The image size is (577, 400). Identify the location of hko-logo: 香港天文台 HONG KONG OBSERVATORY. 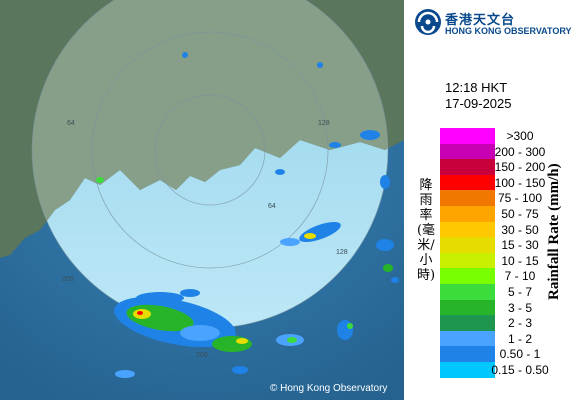
(494, 23).